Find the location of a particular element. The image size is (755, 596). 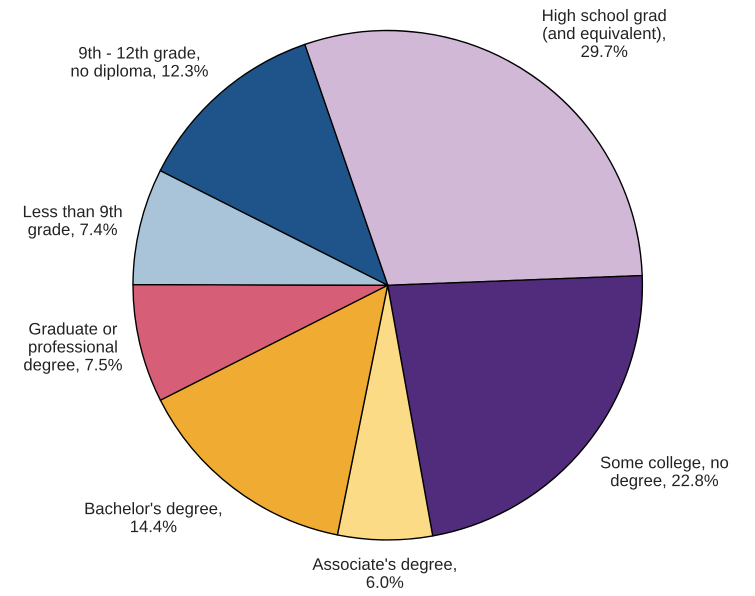

slice-label: Associate's degree, 6.0% is located at coordinates (384, 573).